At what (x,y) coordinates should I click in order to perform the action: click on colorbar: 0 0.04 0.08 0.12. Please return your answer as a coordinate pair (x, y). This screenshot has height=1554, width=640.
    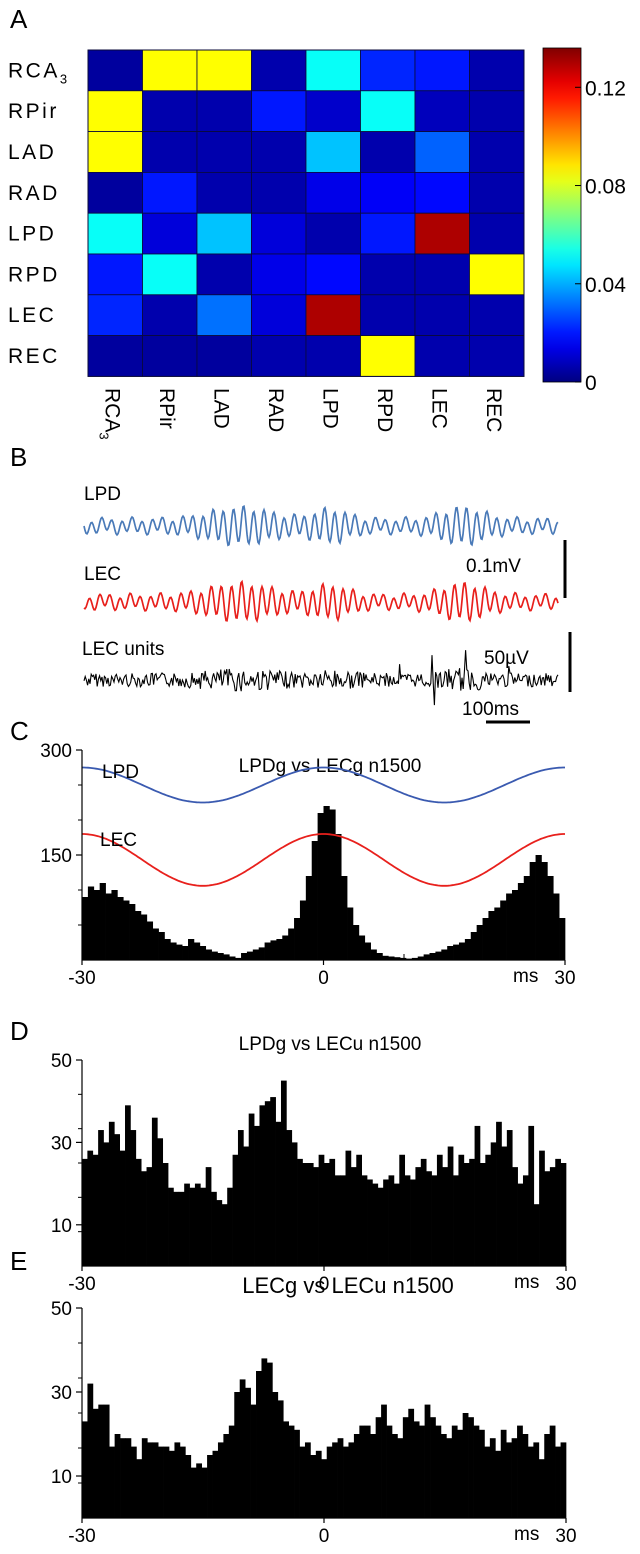
    Looking at the image, I should click on (584, 221).